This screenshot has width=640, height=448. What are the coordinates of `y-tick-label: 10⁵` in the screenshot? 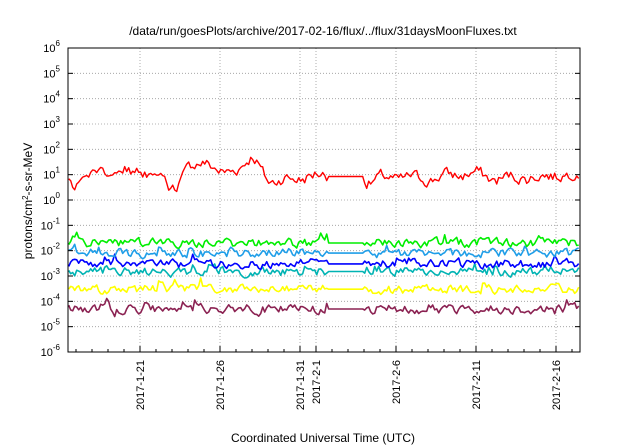 It's located at (51, 72).